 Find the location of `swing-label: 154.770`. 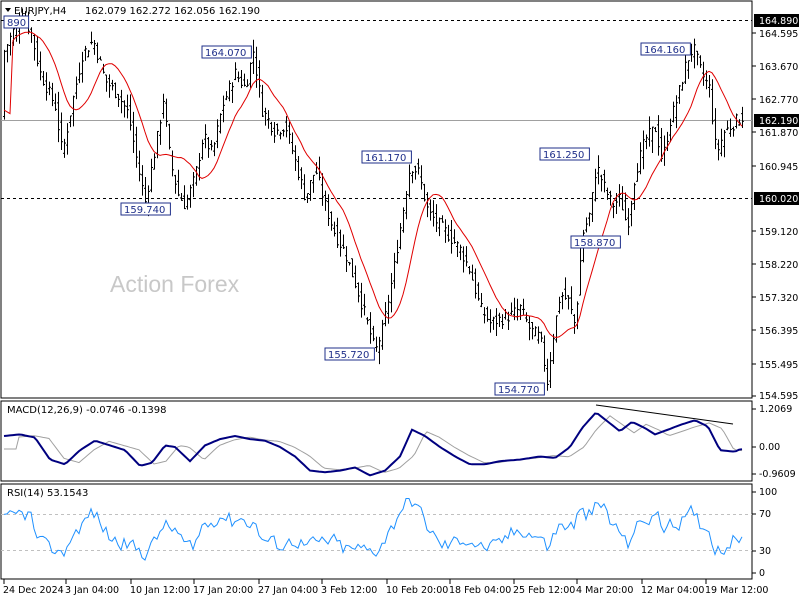

swing-label: 154.770 is located at coordinates (519, 389).